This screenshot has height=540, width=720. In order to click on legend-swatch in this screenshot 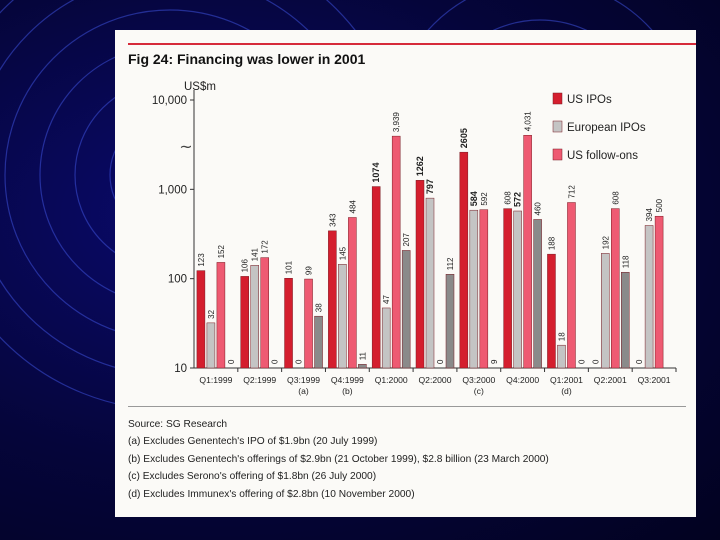, I will do `click(557, 126)`.